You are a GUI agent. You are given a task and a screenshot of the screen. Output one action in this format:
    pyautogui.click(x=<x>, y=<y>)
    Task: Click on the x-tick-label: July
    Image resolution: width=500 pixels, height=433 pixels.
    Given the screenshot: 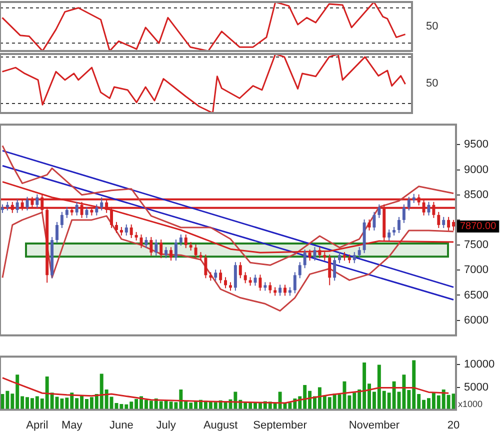 What is the action you would take?
    pyautogui.click(x=166, y=425)
    